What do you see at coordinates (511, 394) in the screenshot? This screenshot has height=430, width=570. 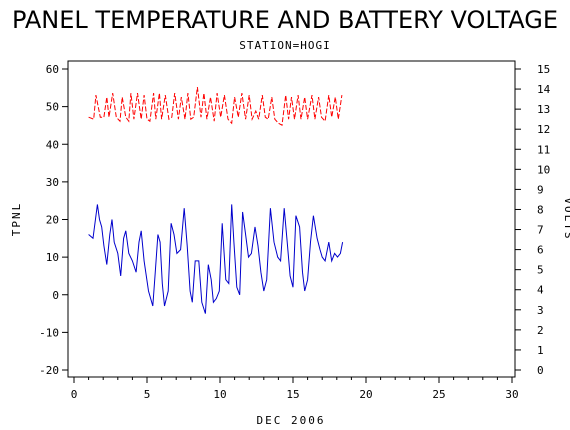 I see `x-tick-label: 30` at bounding box center [511, 394].